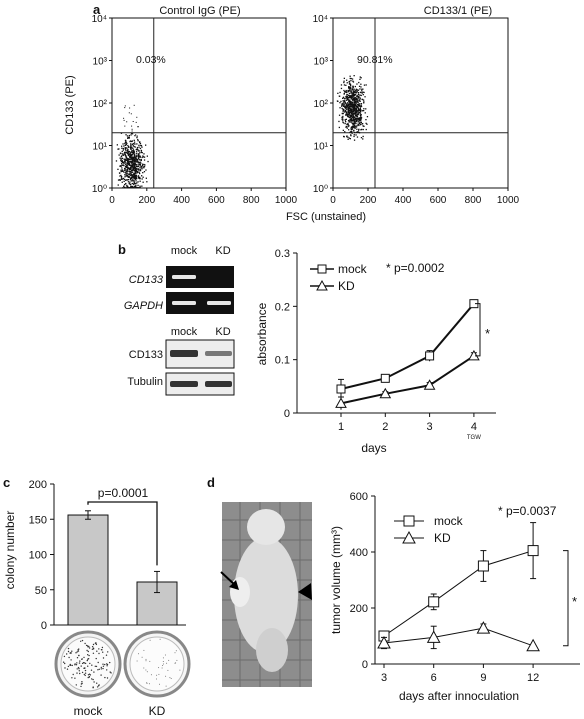  What do you see at coordinates (321, 104) in the screenshot?
I see `y-tick-label: 10²` at bounding box center [321, 104].